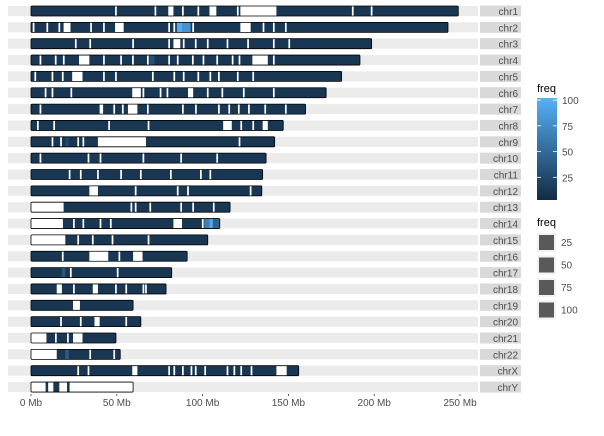 This screenshot has height=436, width=604. What do you see at coordinates (203, 403) in the screenshot?
I see `x-tick-label: 100 Mb` at bounding box center [203, 403].